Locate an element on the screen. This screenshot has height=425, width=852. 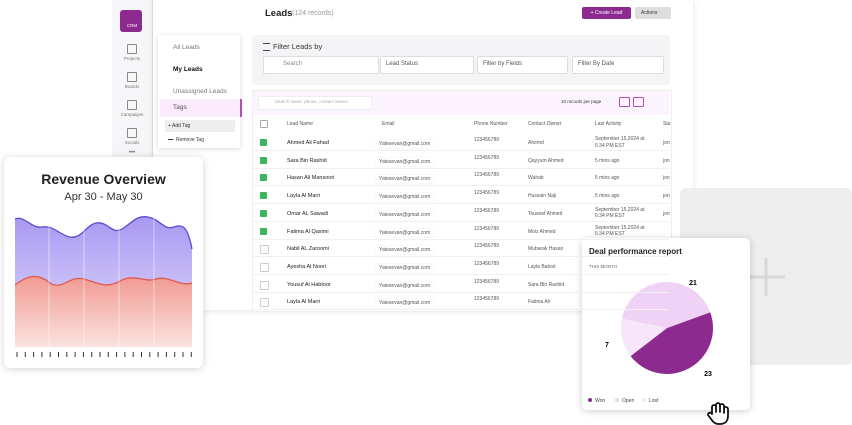
pie-chart: 23 7 21 Won Open Lost is located at coordinates (650, 342).